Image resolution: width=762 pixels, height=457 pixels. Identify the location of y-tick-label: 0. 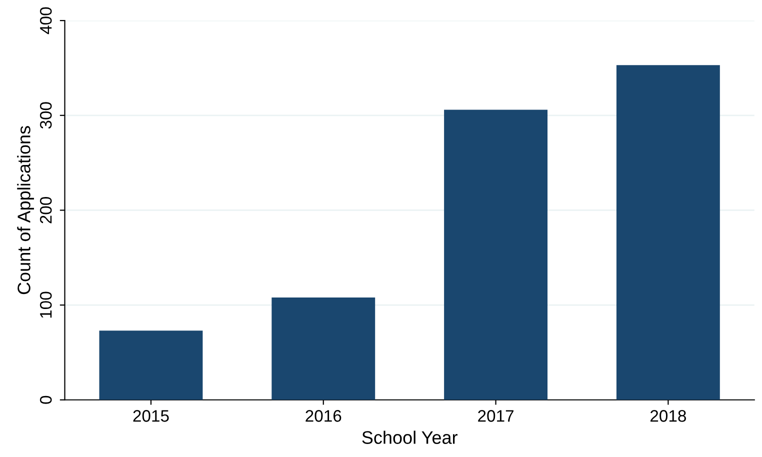
(46, 400).